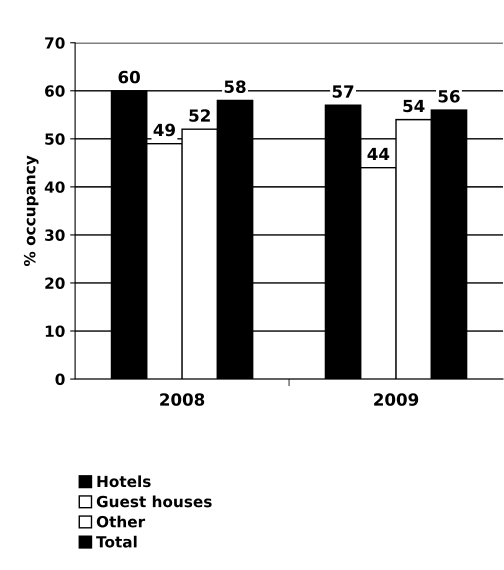  Describe the element at coordinates (164, 130) in the screenshot. I see `data-label: 49` at that location.